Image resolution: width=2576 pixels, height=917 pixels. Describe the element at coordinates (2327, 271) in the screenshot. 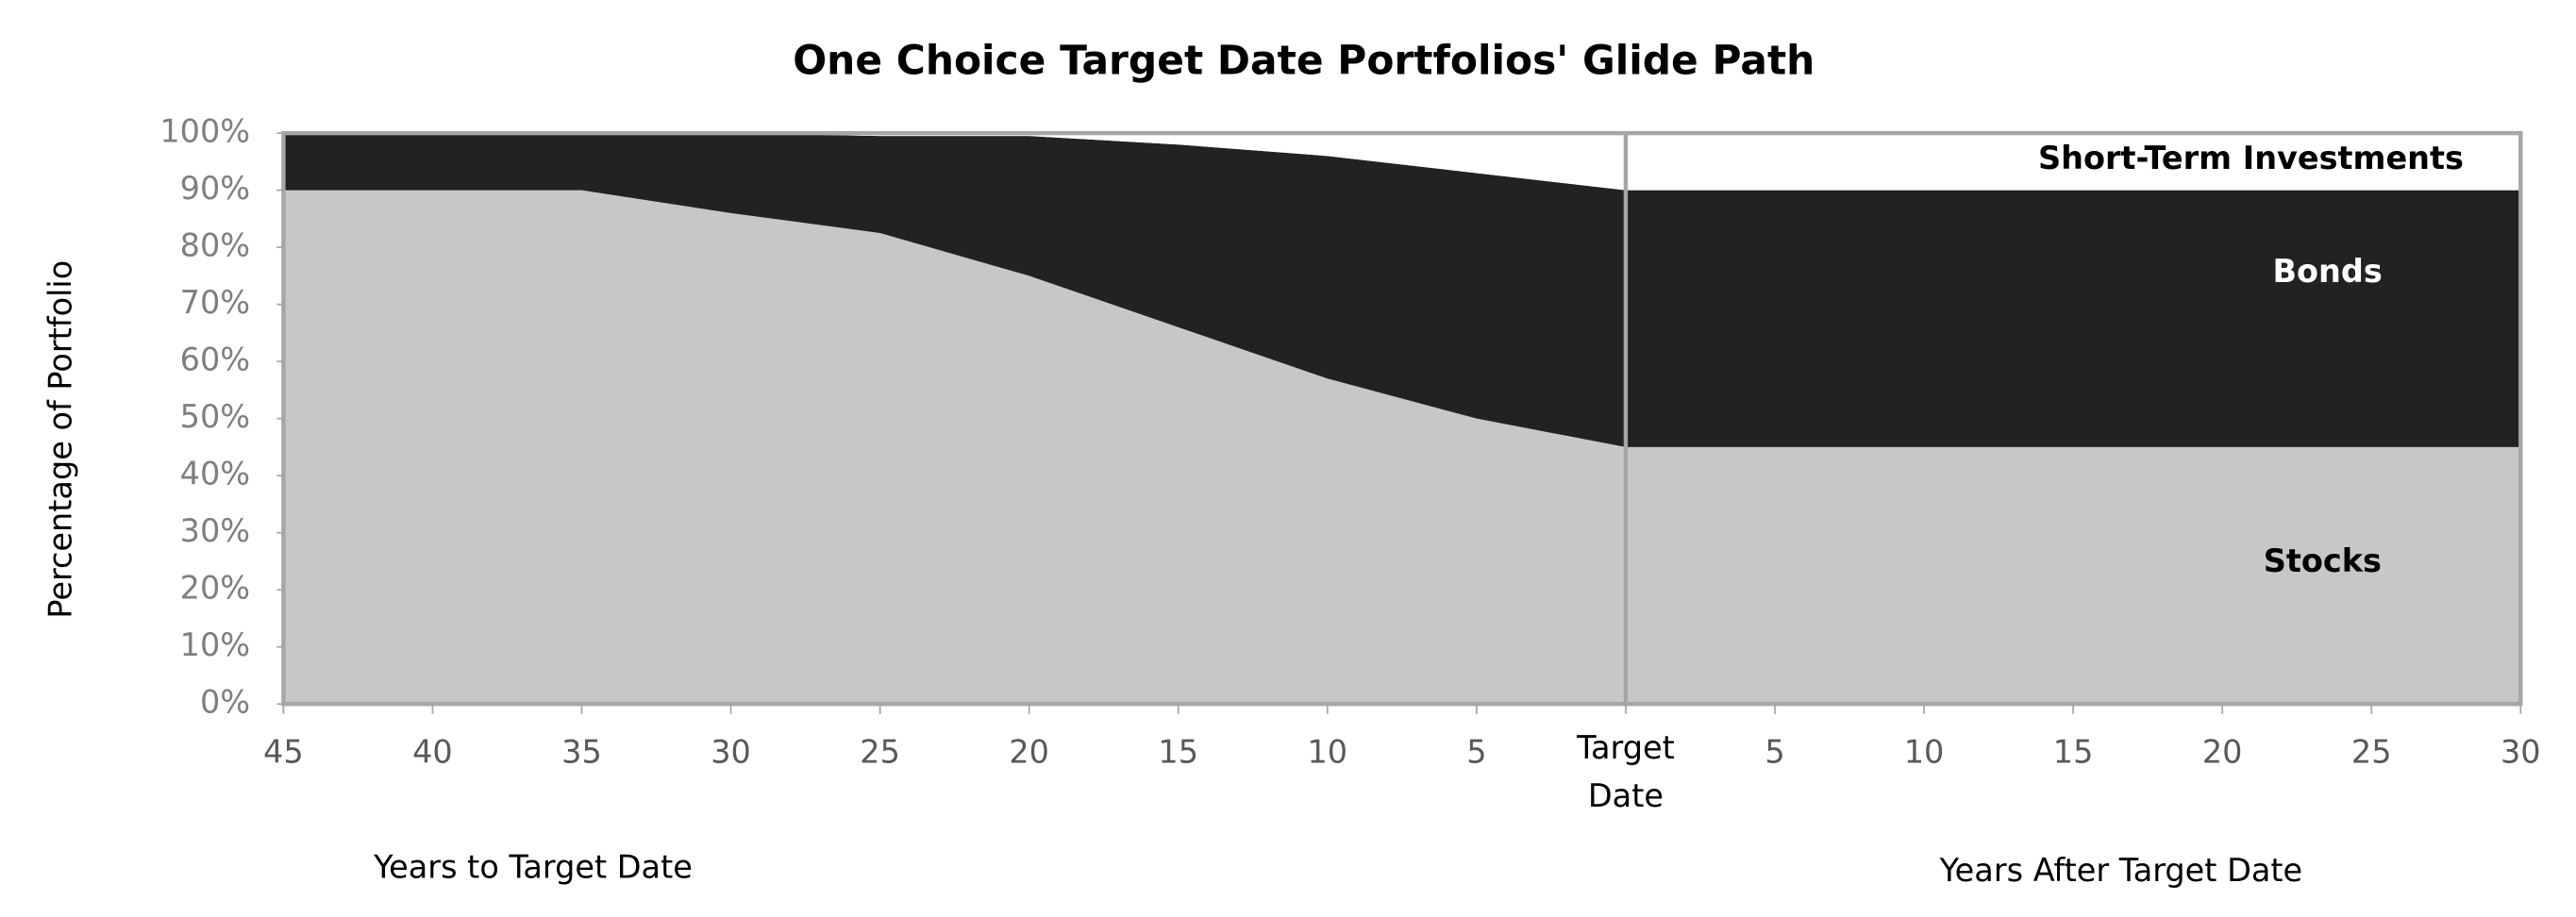

I see `annotation: Bonds` at that location.